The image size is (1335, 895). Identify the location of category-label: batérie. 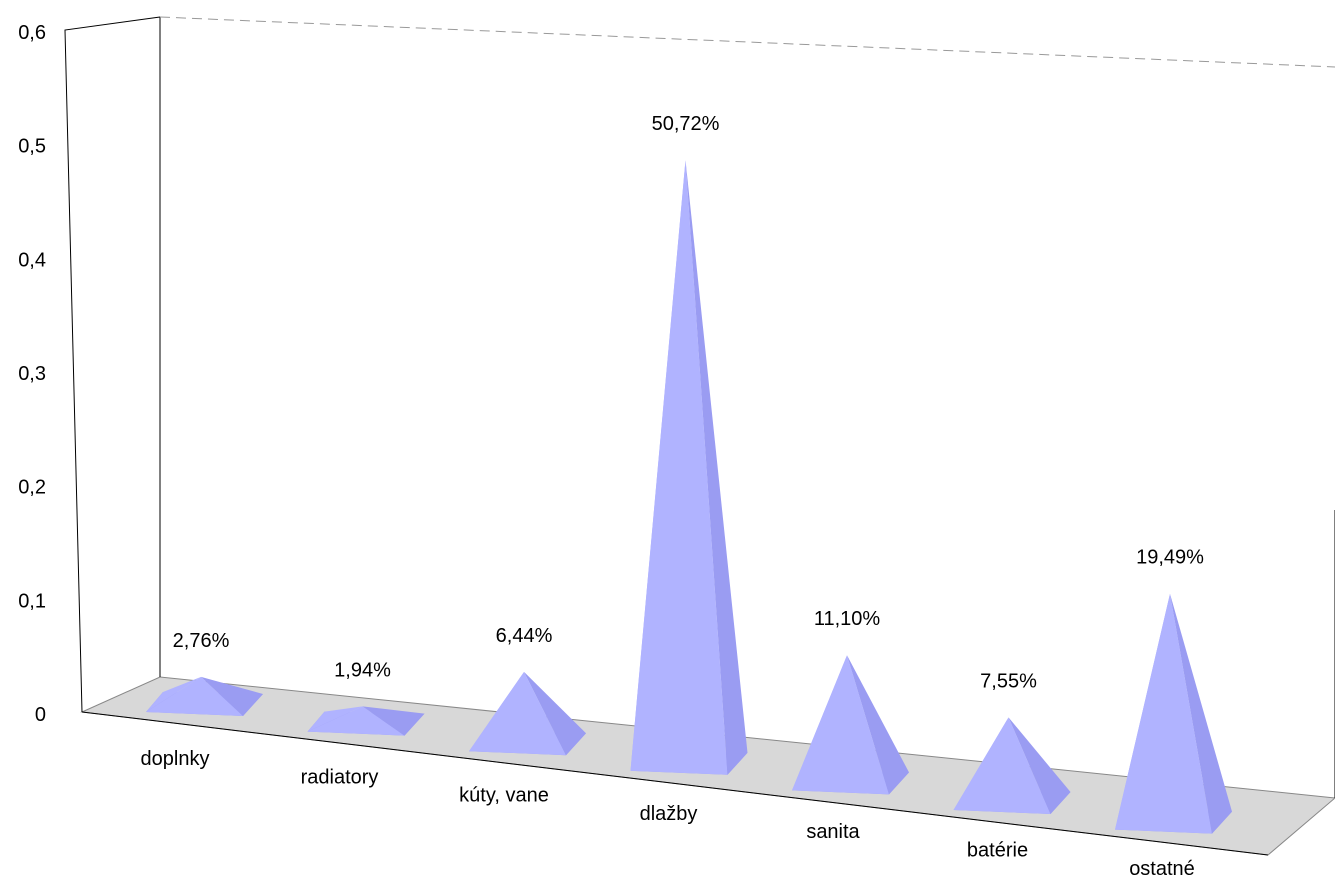
(997, 851).